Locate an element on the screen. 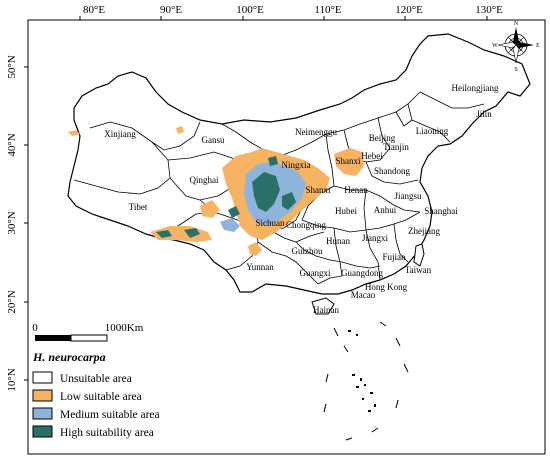 The height and width of the screenshot is (460, 550). region-label: Hunan is located at coordinates (338, 241).